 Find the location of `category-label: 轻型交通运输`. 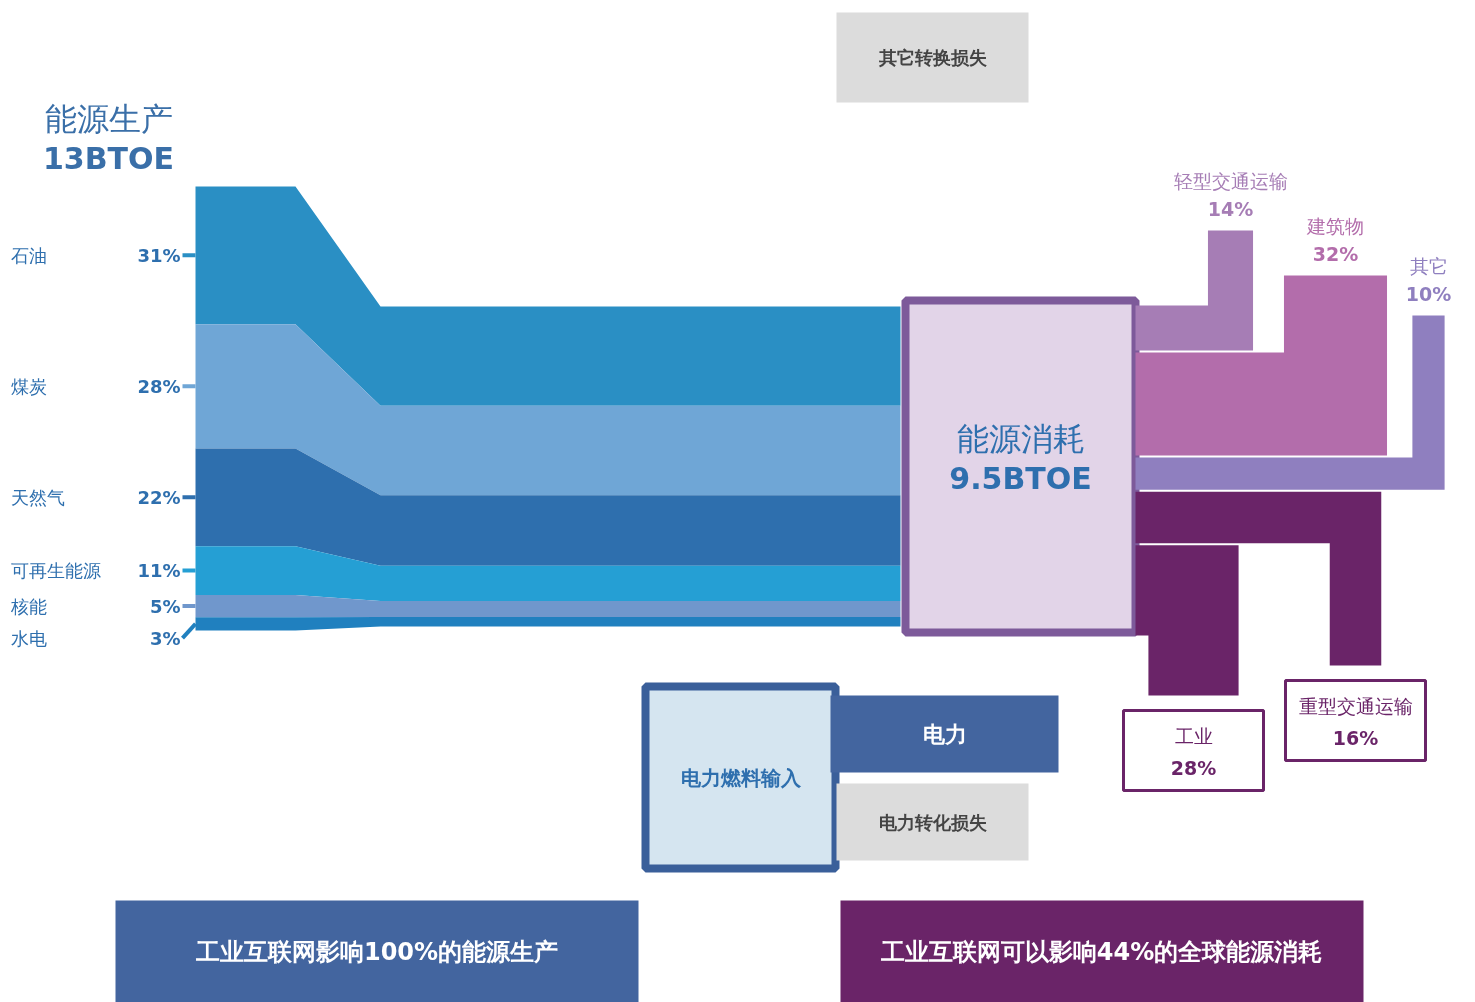

category-label: 轻型交通运输 is located at coordinates (1230, 180).